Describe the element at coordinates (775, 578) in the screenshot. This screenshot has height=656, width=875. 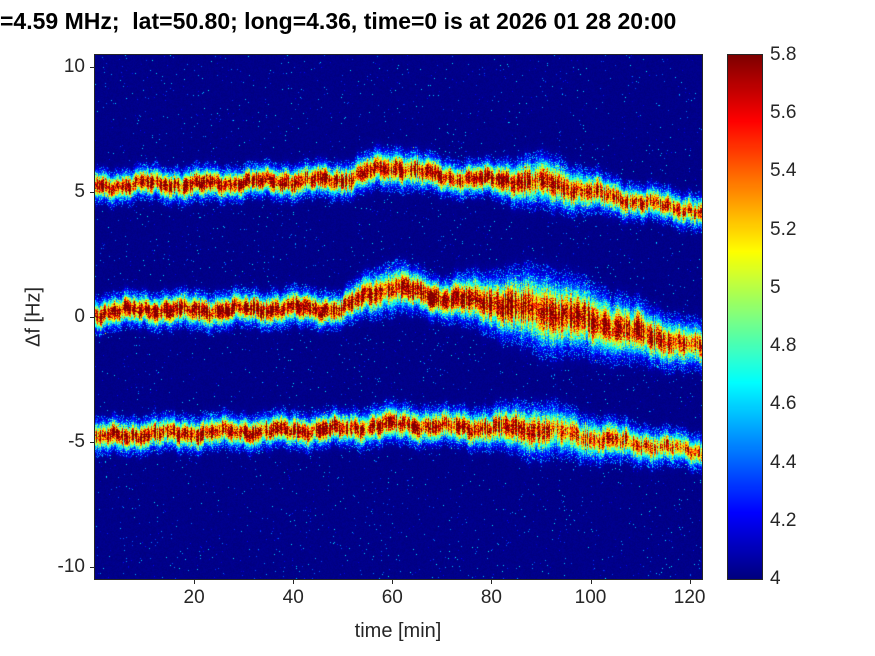
I see `colorbar-tick-label: 4` at that location.